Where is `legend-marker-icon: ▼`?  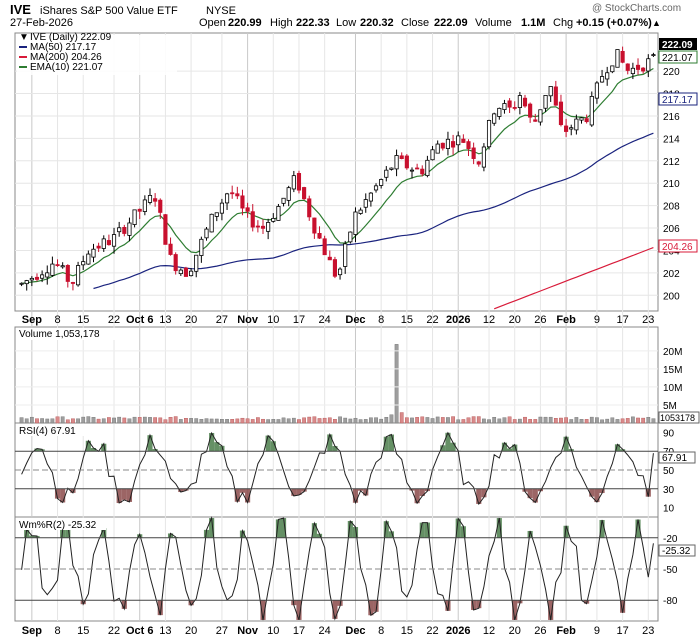 legend-marker-icon: ▼ is located at coordinates (24, 37).